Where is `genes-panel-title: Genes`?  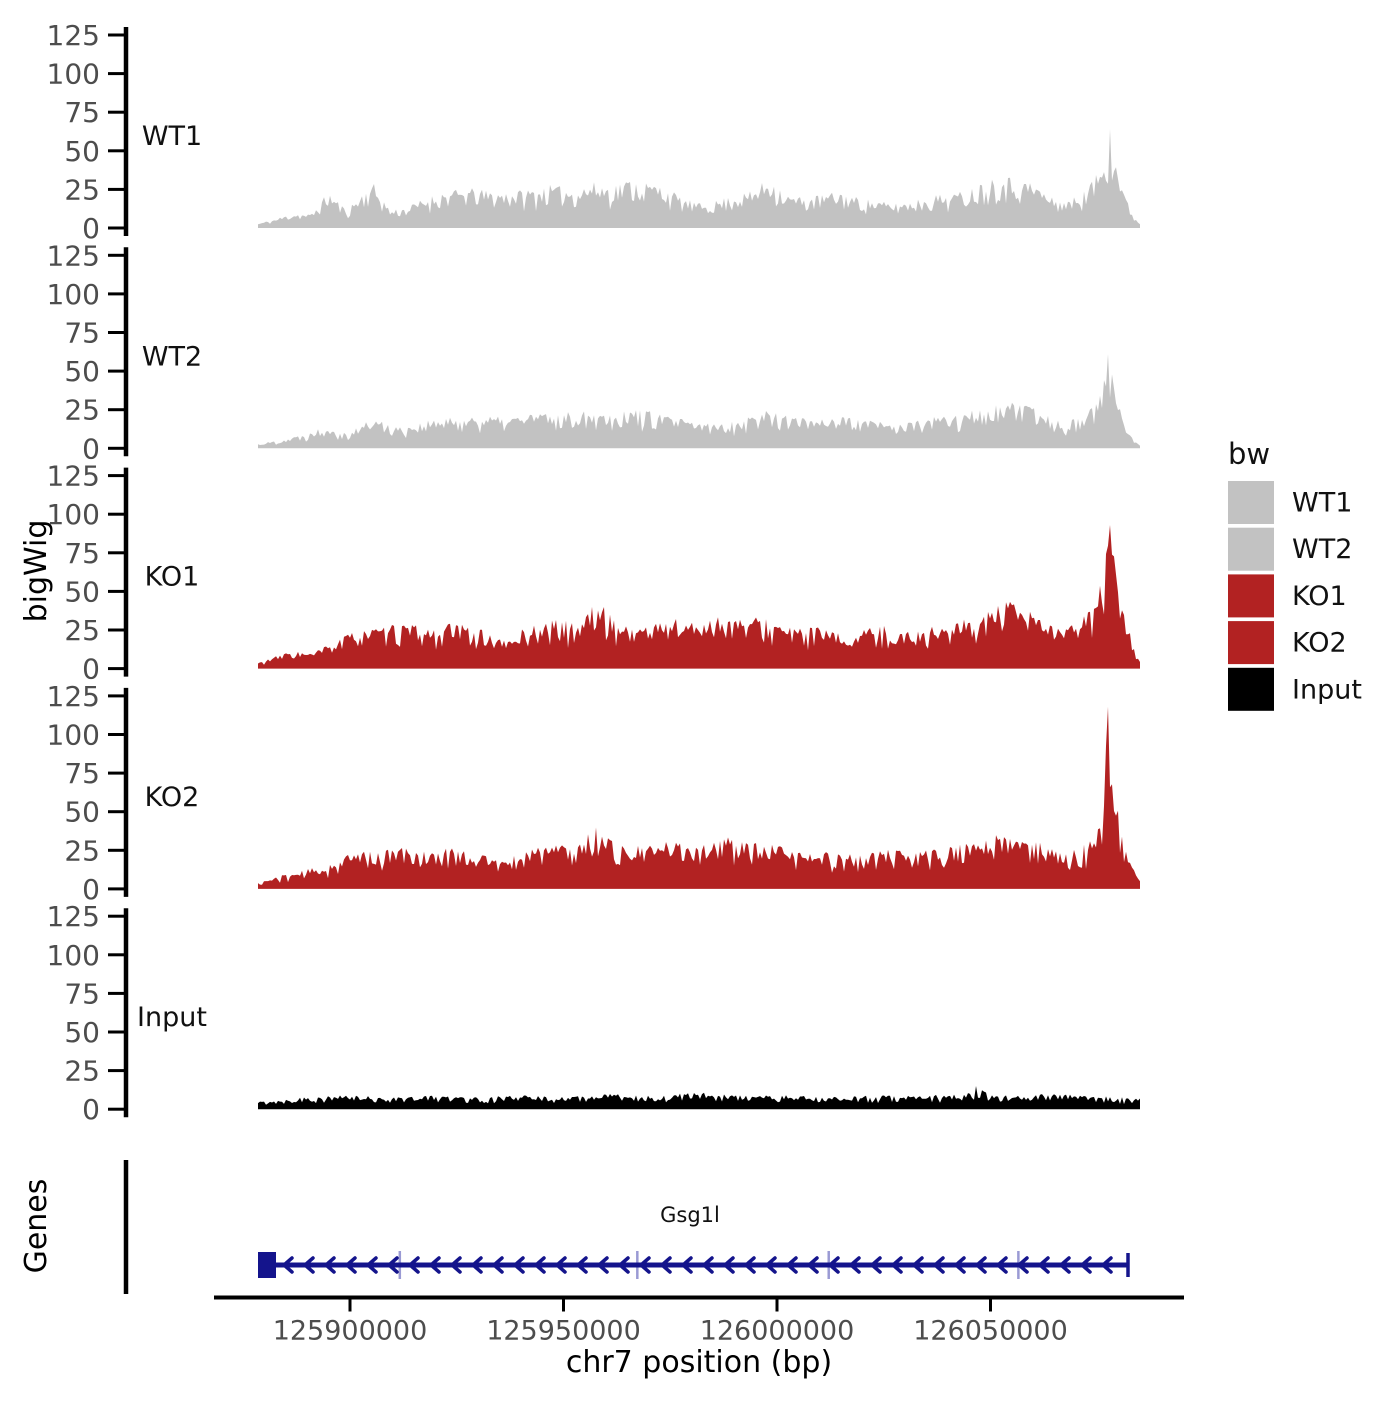 genes-panel-title: Genes is located at coordinates (36, 1226).